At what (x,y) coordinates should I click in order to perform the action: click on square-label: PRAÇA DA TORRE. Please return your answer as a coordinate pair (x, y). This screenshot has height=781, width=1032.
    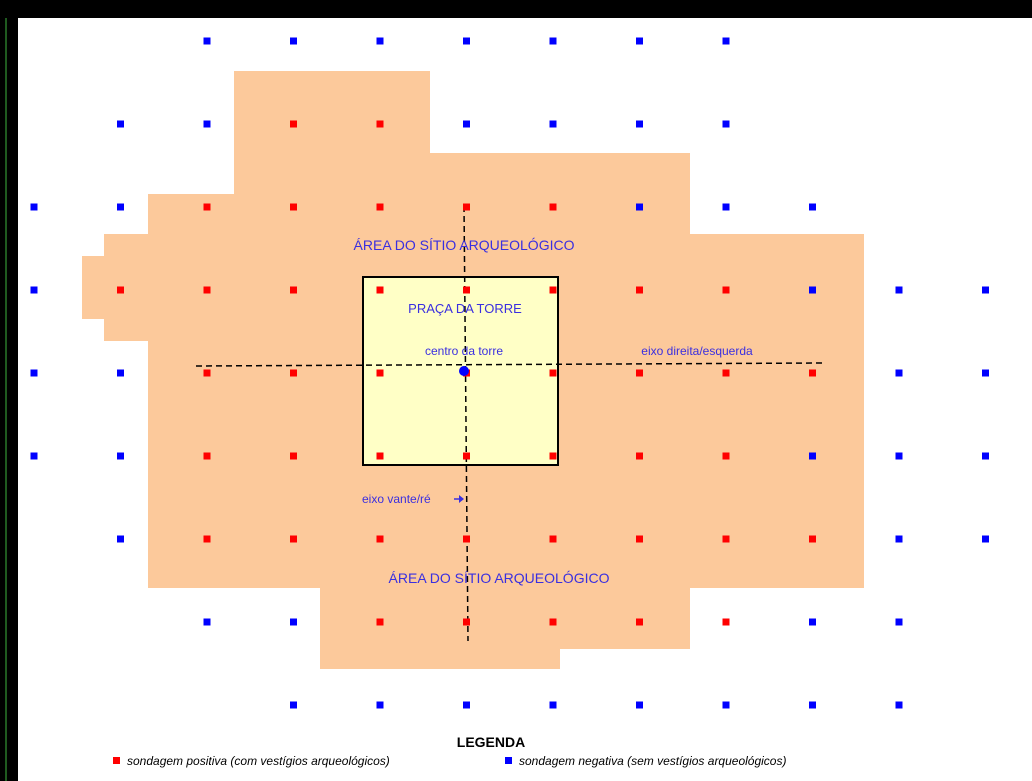
    Looking at the image, I should click on (465, 308).